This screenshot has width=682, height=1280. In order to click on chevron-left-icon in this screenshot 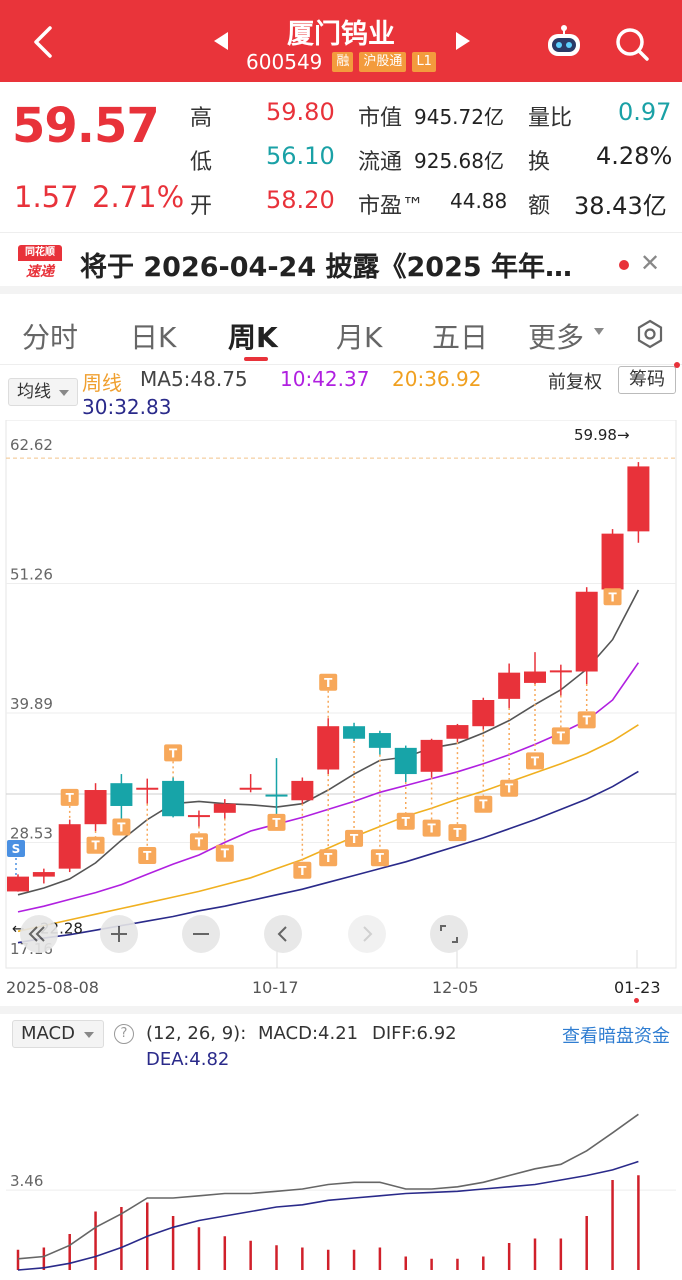, I will do `click(282, 934)`.